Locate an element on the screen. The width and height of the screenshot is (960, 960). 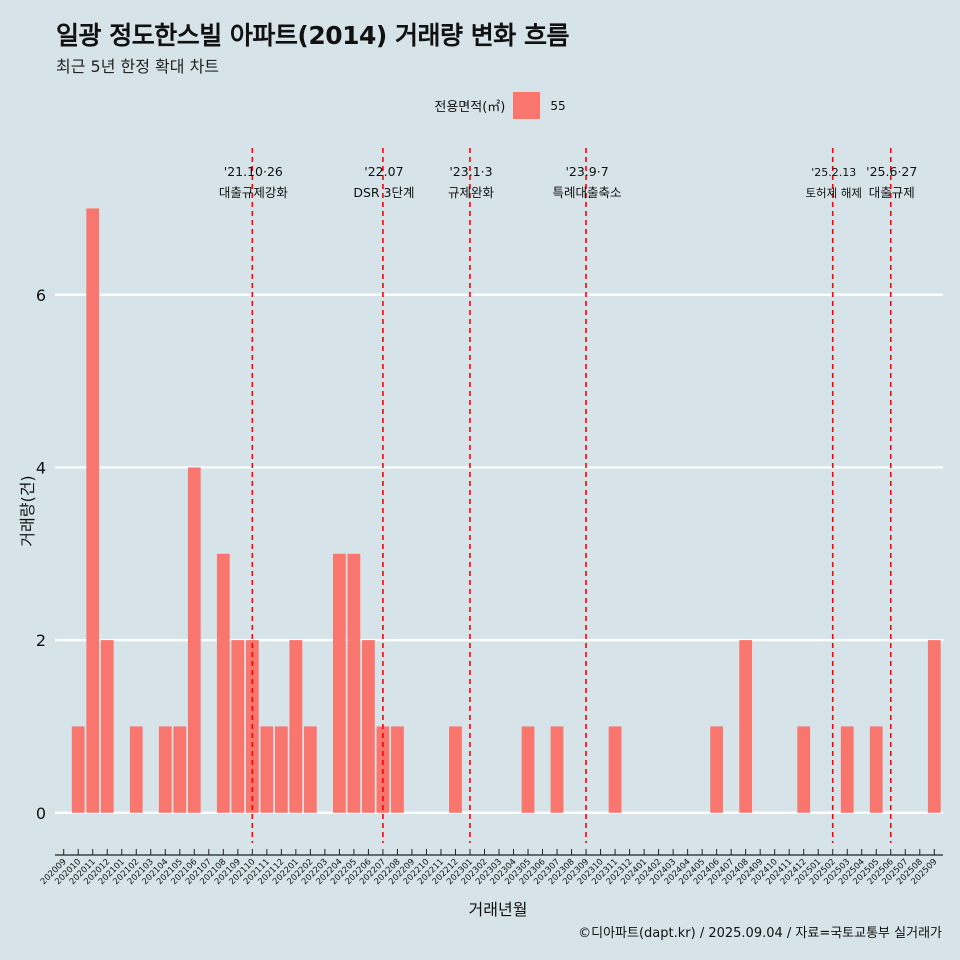
y-tick-label: 6 is located at coordinates (41, 295).